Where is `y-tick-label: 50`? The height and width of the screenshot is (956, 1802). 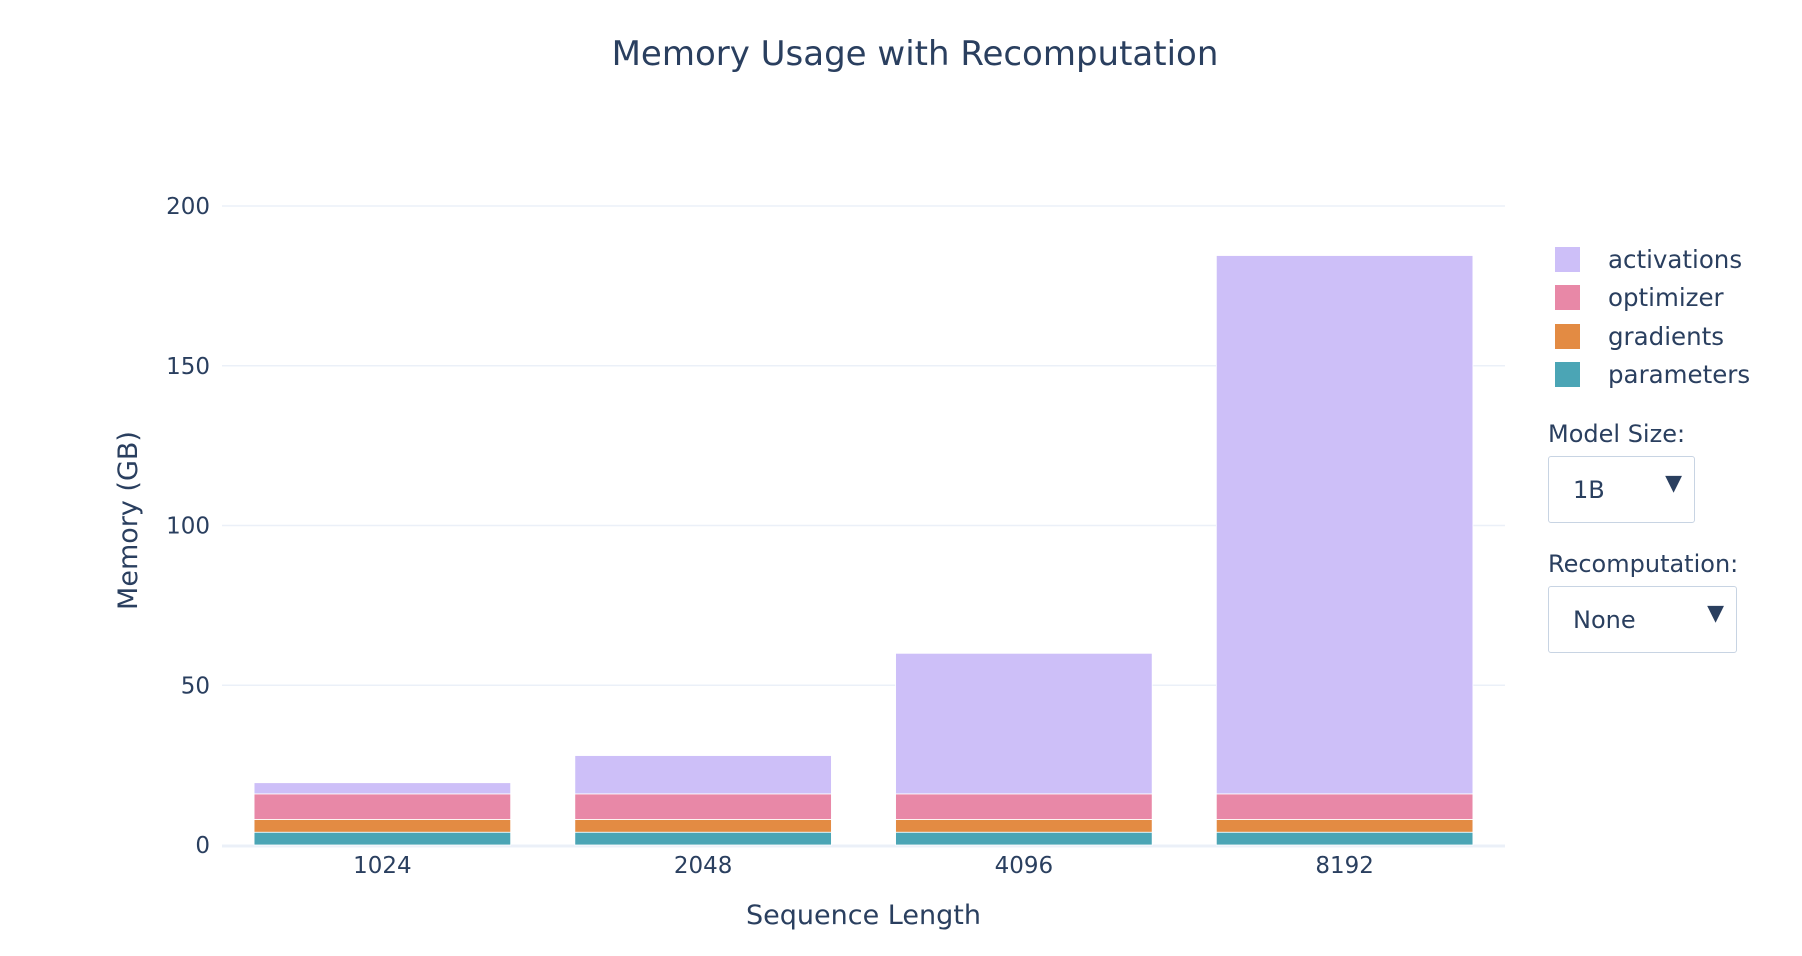 y-tick-label: 50 is located at coordinates (195, 686).